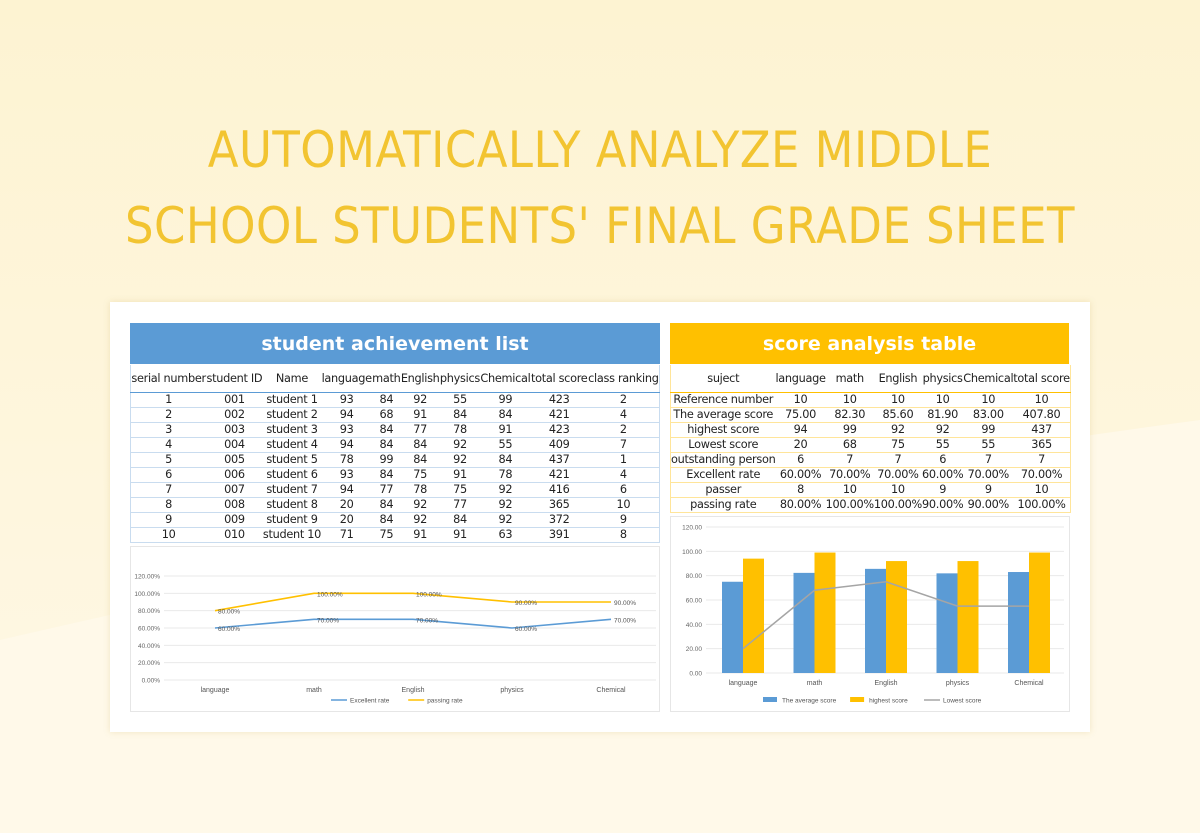  I want to click on table-cell: 80.00%, so click(800, 505).